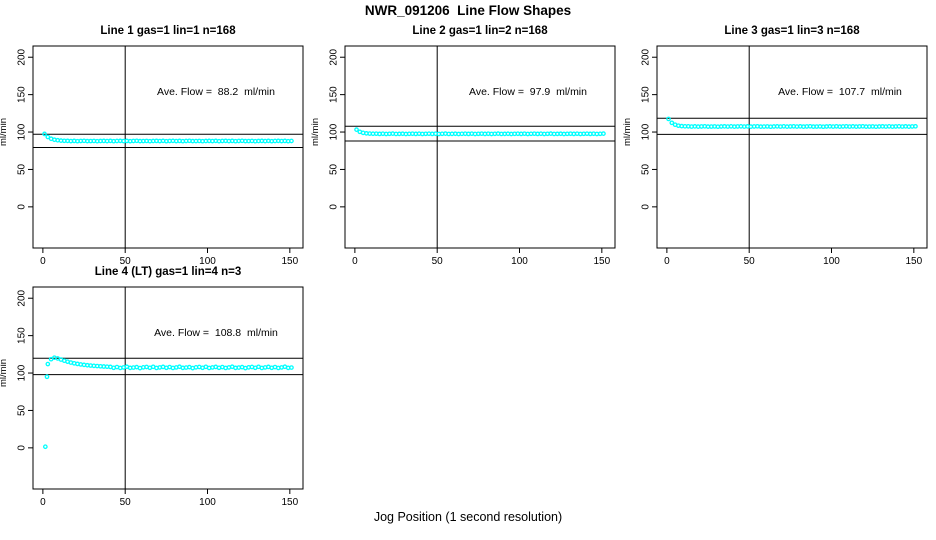 The height and width of the screenshot is (540, 936). I want to click on ave-flow-annotation: Ave. Flow = 108.8 ml/min, so click(216, 333).